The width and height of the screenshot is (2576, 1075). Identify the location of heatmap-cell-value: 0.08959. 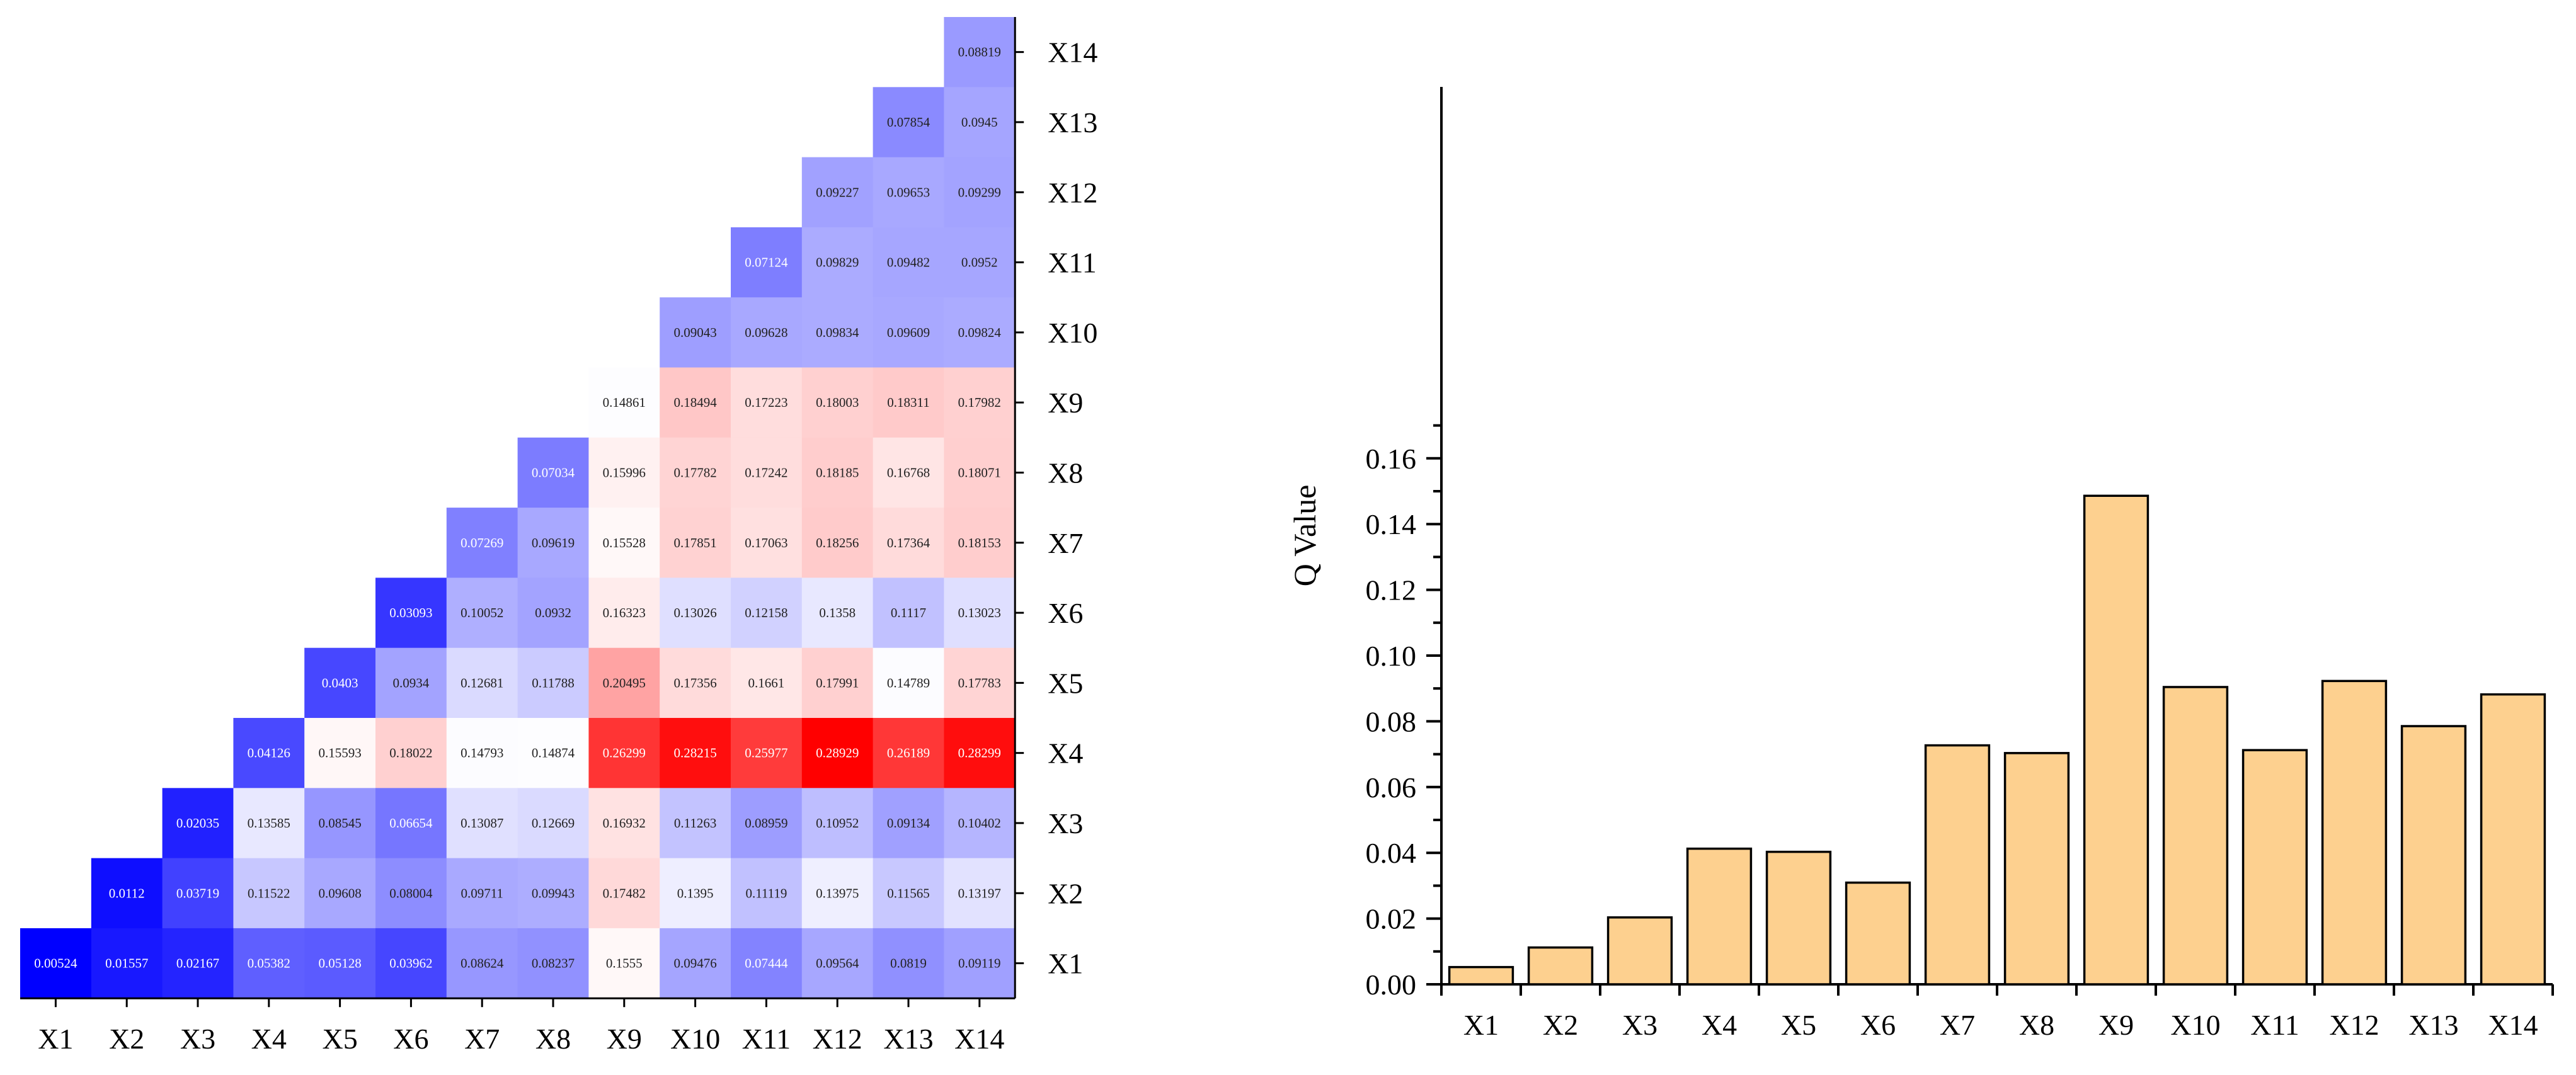
(766, 823).